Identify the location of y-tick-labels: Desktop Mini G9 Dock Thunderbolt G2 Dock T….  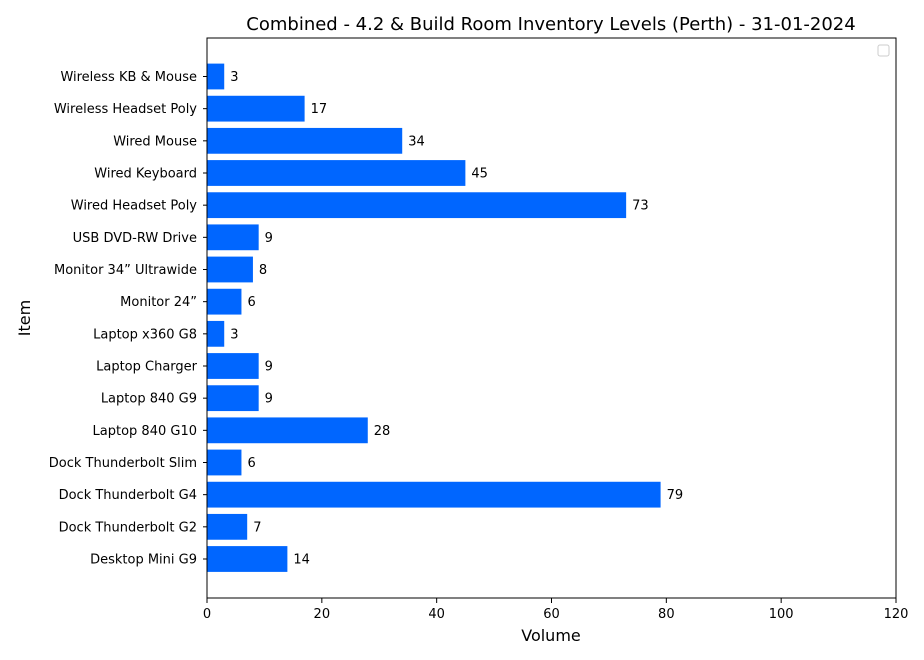
(128, 319).